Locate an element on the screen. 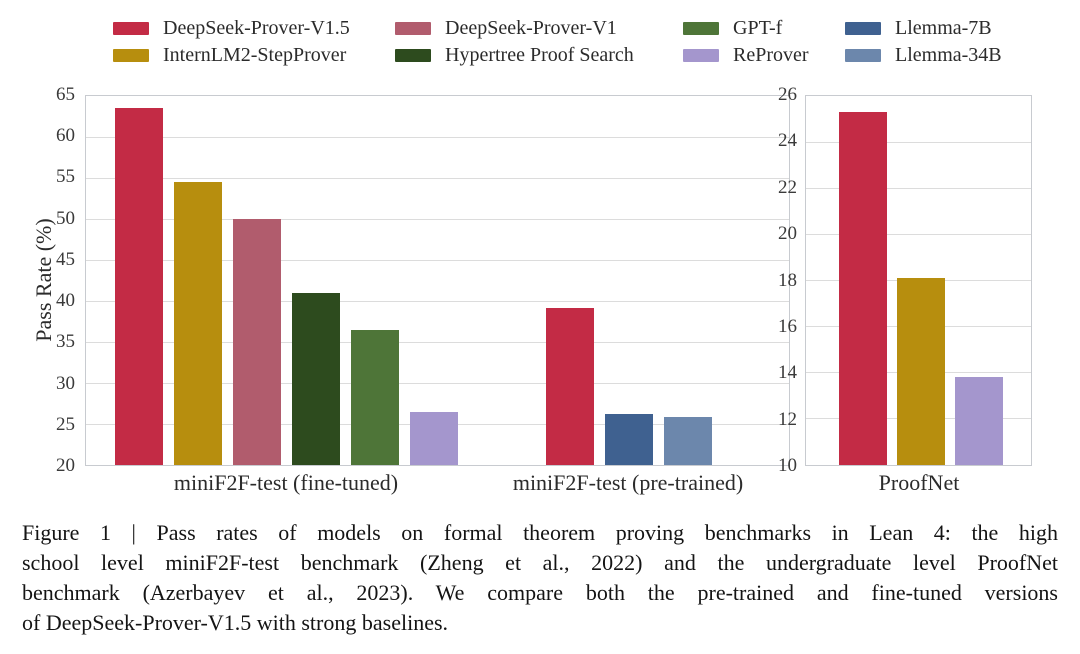 Image resolution: width=1080 pixels, height=654 pixels. legend-item: DeepSeek-Prover-V1 is located at coordinates (506, 28).